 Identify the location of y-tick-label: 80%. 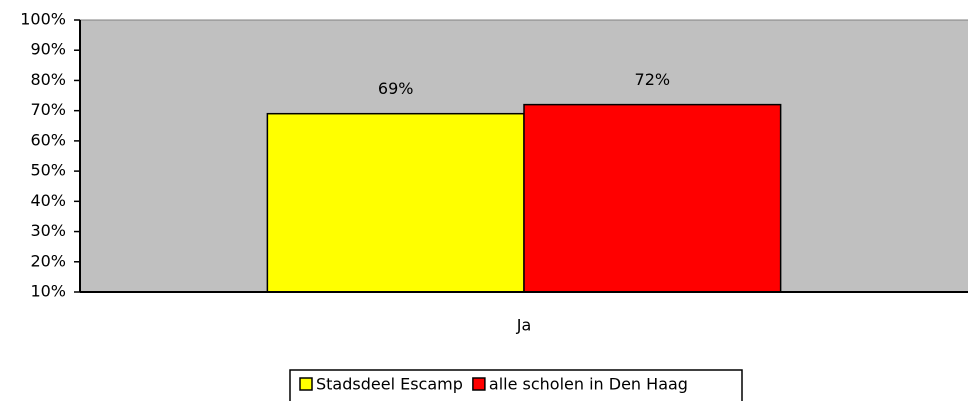
(48, 79).